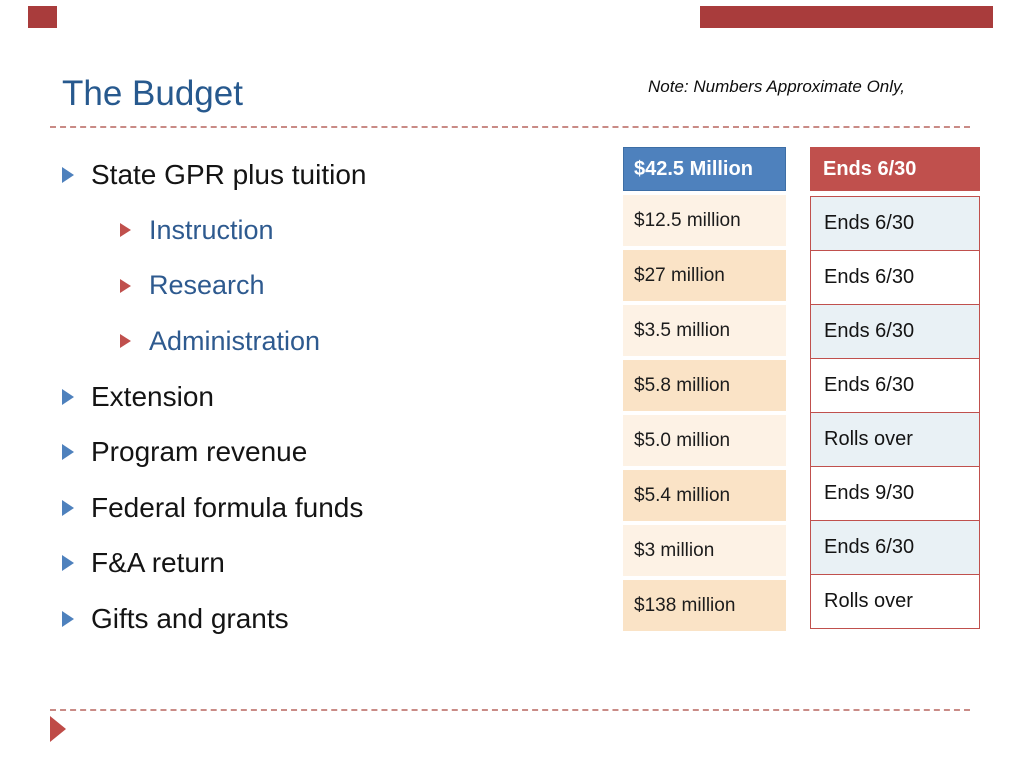  What do you see at coordinates (776, 86) in the screenshot?
I see `note-text: Note: Numbers Approximate Only,` at bounding box center [776, 86].